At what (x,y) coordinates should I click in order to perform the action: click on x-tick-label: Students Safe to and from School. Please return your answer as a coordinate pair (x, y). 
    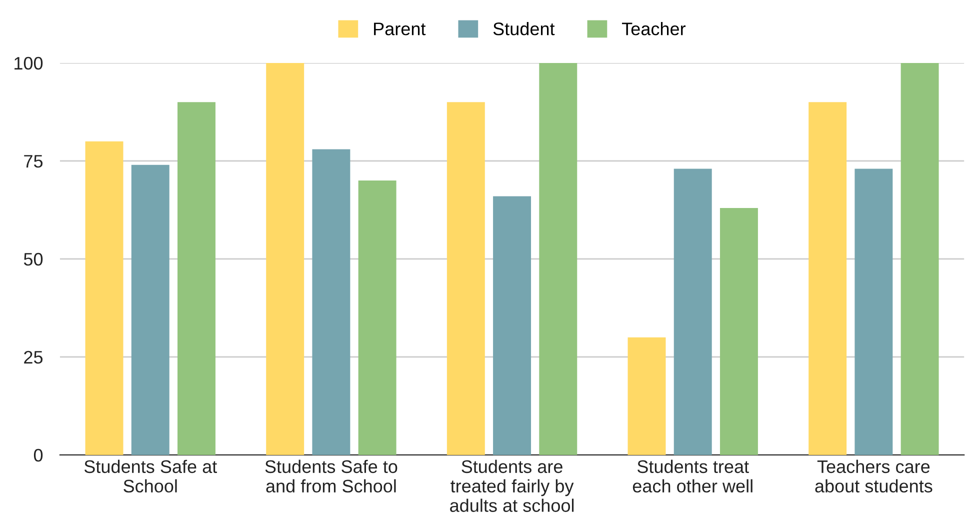
    Looking at the image, I should click on (331, 476).